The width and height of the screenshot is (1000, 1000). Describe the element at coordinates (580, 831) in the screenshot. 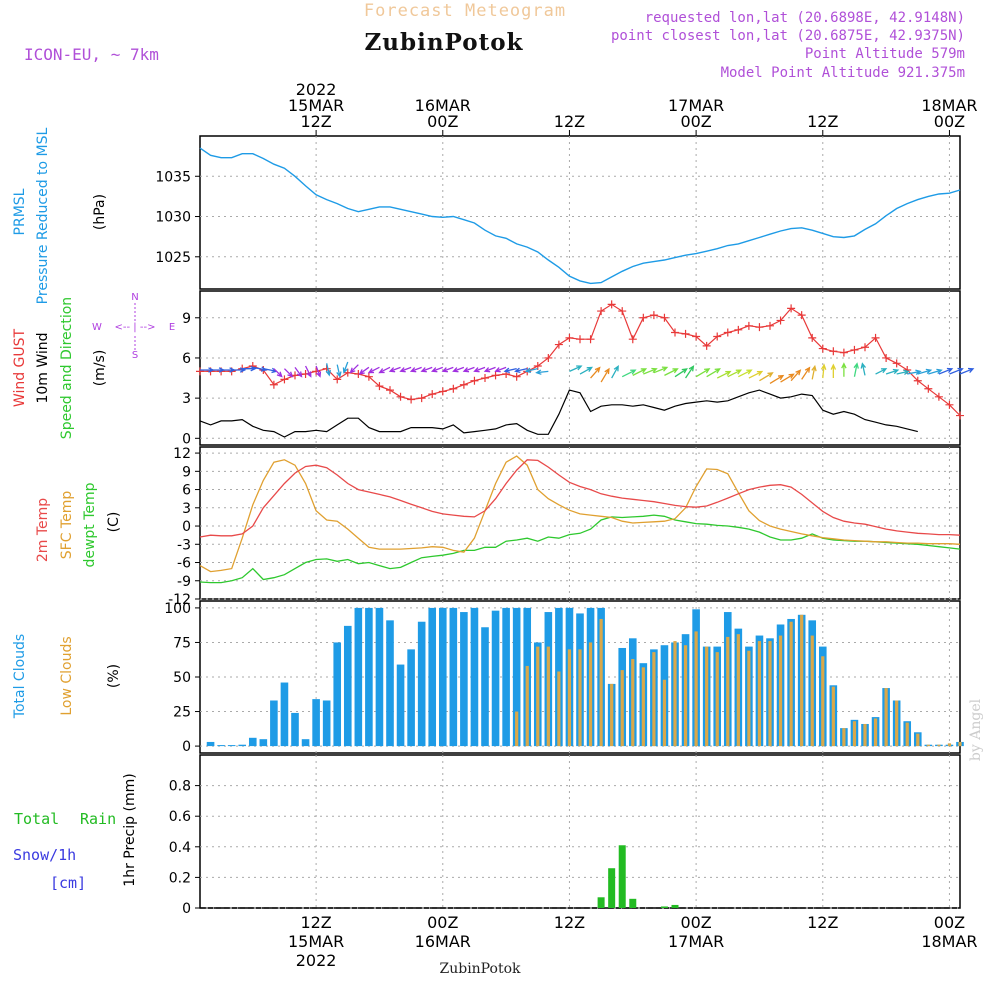

I see `precip-frame` at that location.